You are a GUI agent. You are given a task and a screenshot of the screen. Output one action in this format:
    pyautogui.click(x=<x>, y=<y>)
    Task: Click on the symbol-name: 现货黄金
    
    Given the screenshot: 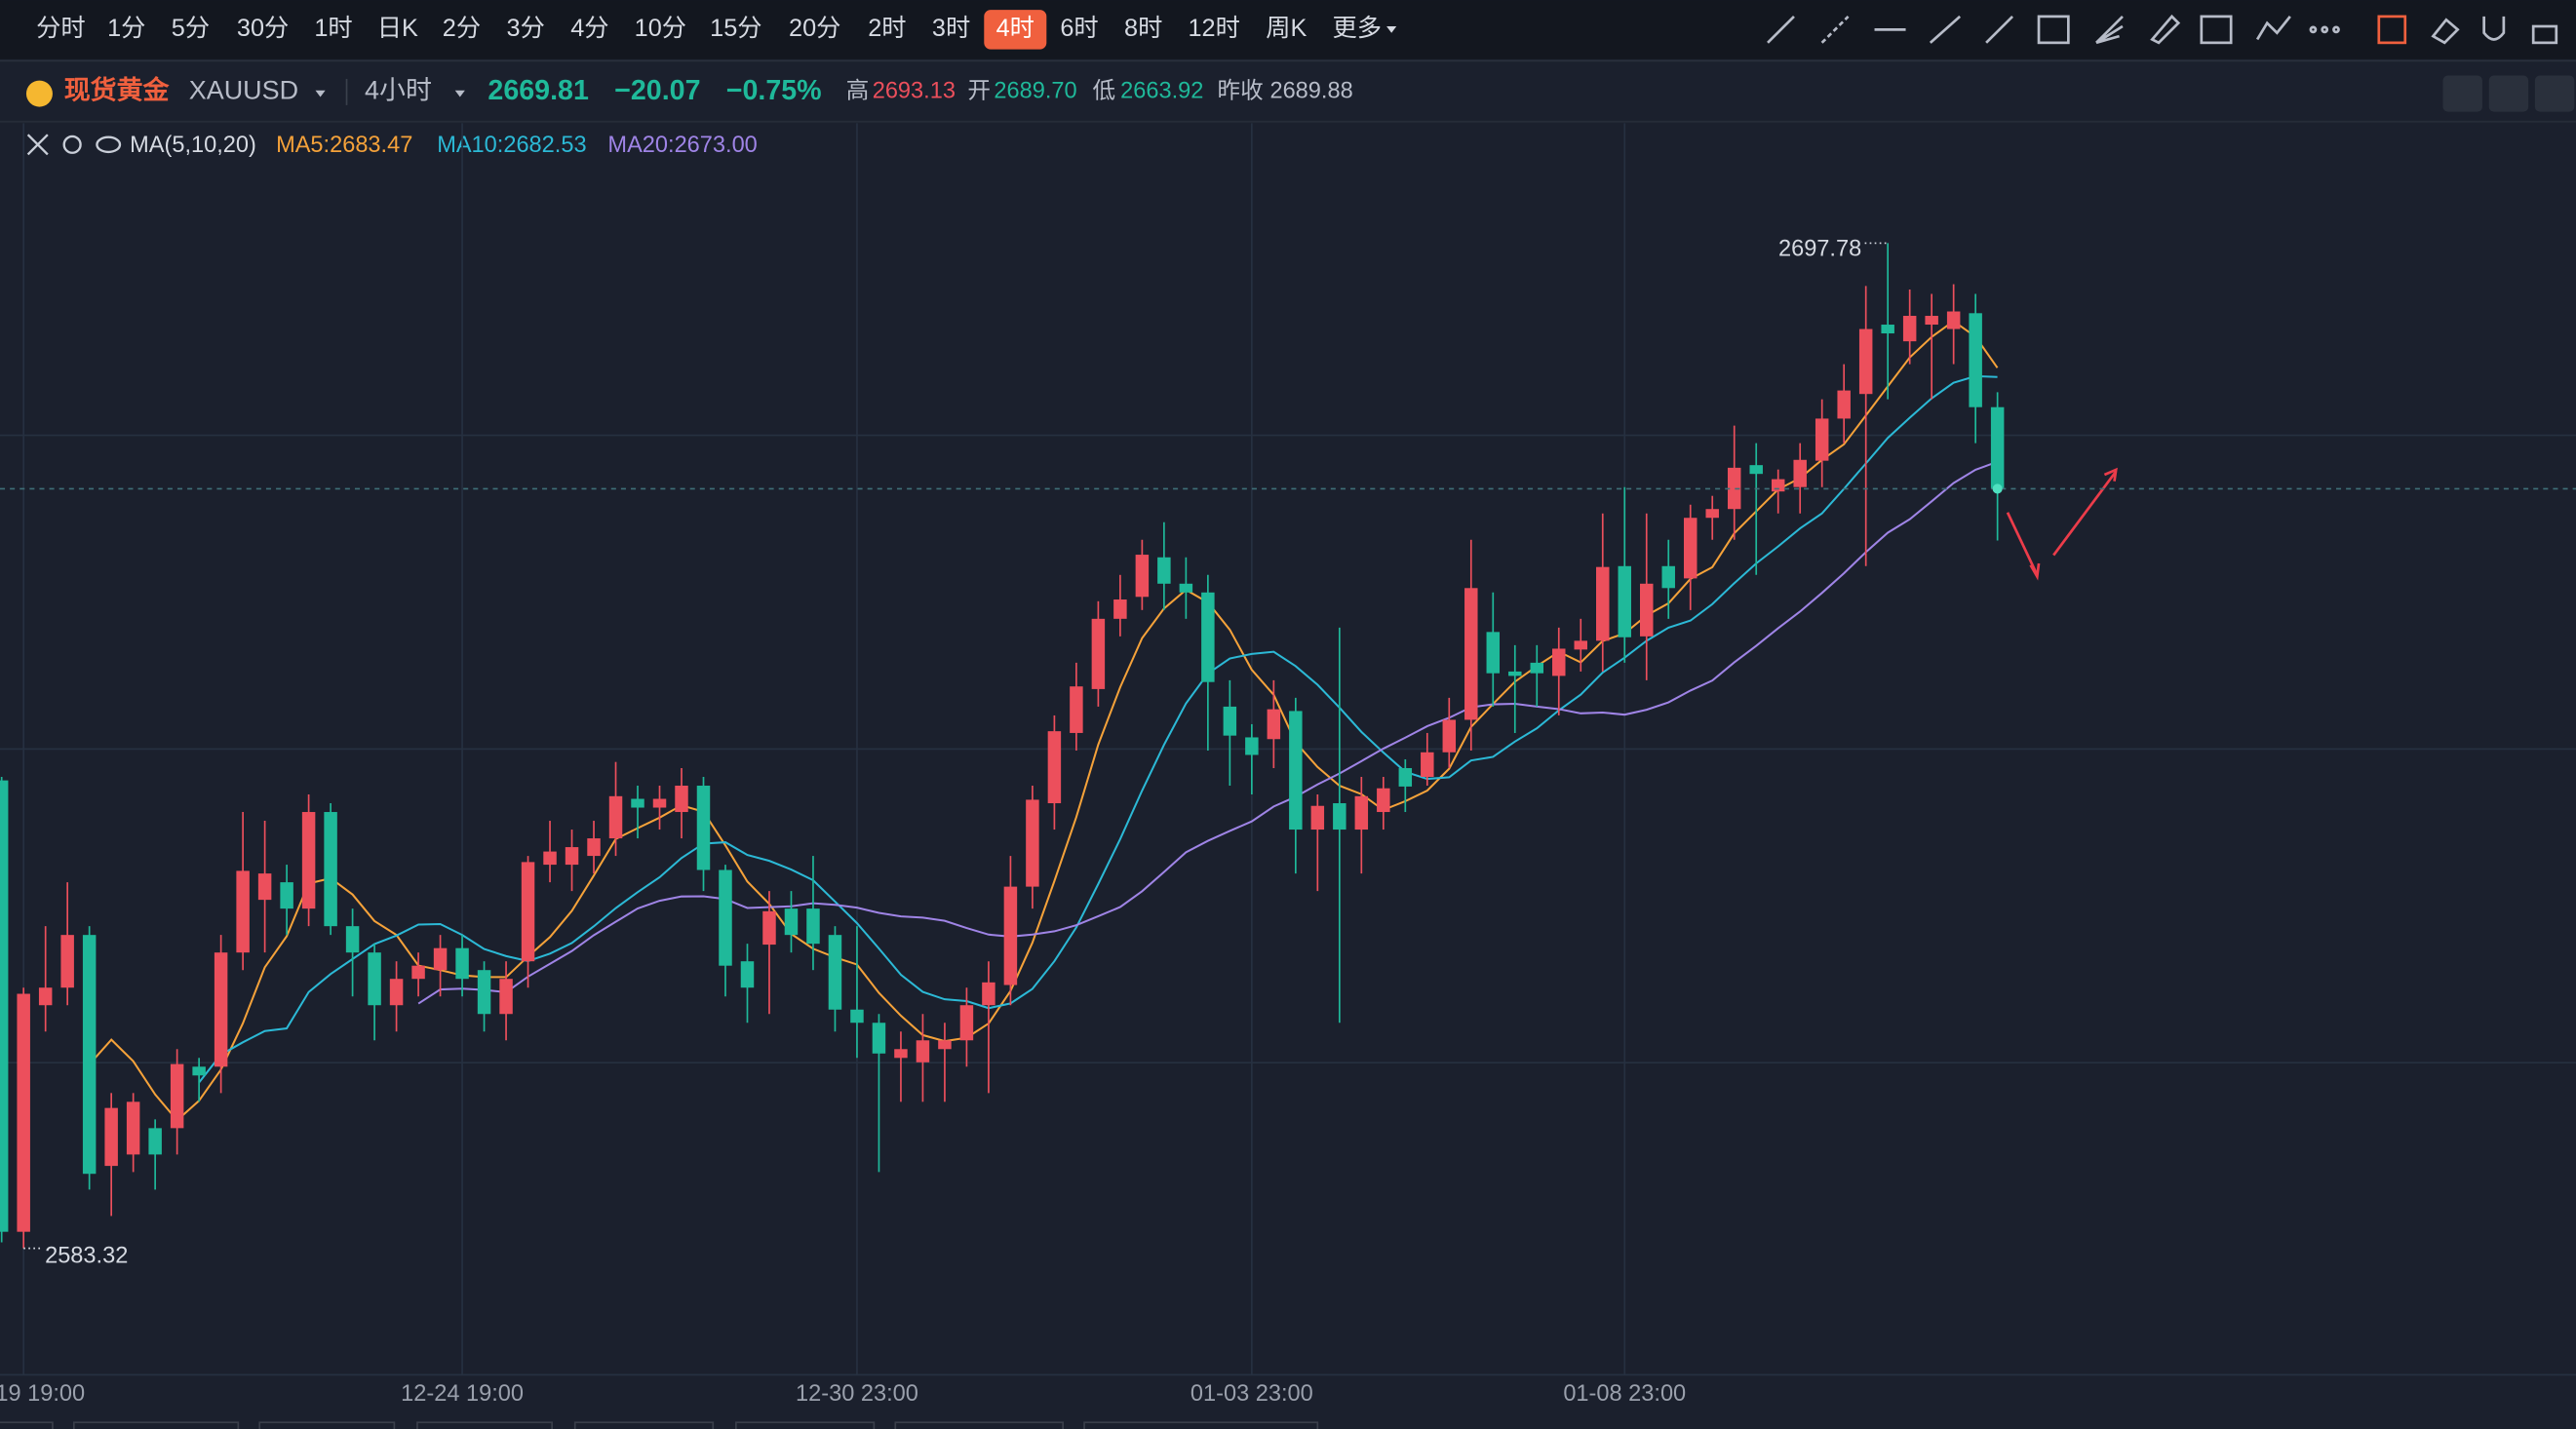 What is the action you would take?
    pyautogui.click(x=117, y=90)
    